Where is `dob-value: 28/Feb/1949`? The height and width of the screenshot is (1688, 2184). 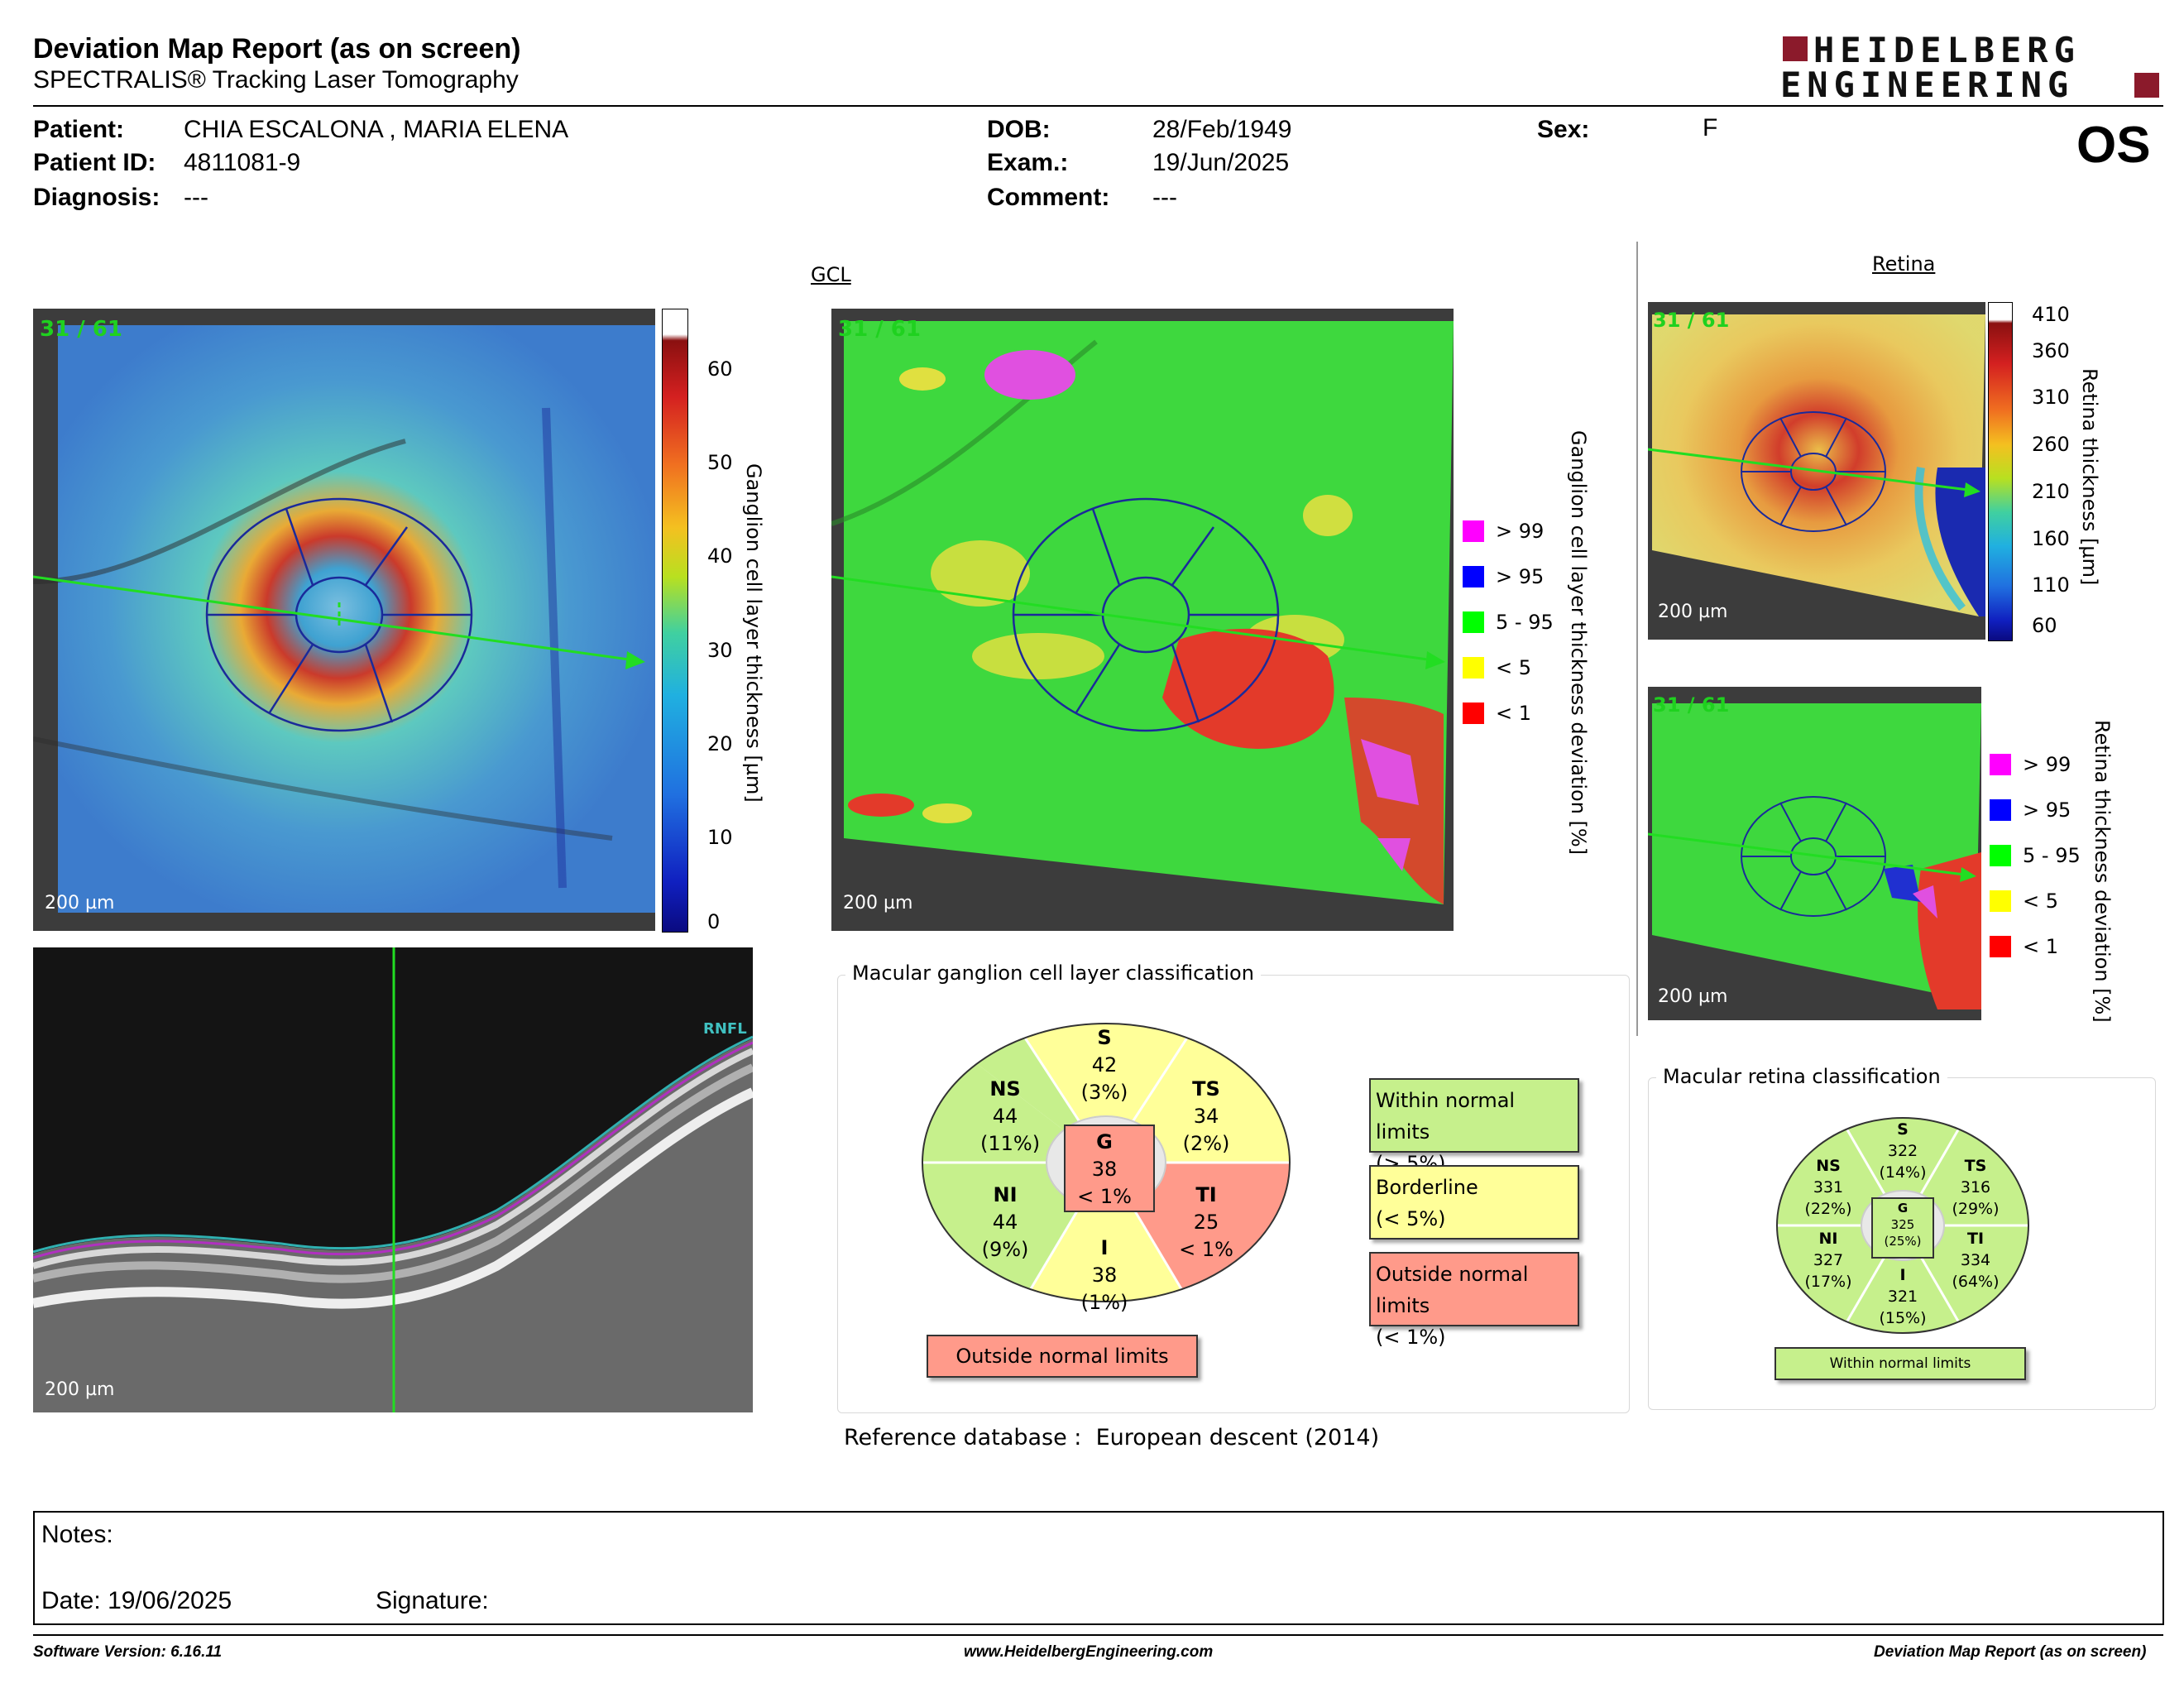
dob-value: 28/Feb/1949 is located at coordinates (1222, 129).